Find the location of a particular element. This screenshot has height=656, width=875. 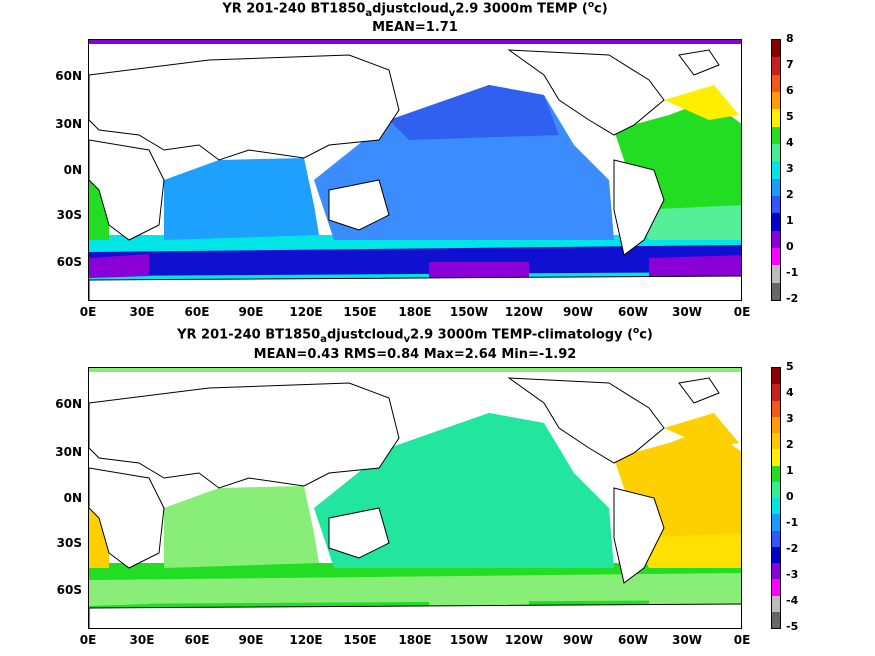

arctic-strip is located at coordinates (415, 42).